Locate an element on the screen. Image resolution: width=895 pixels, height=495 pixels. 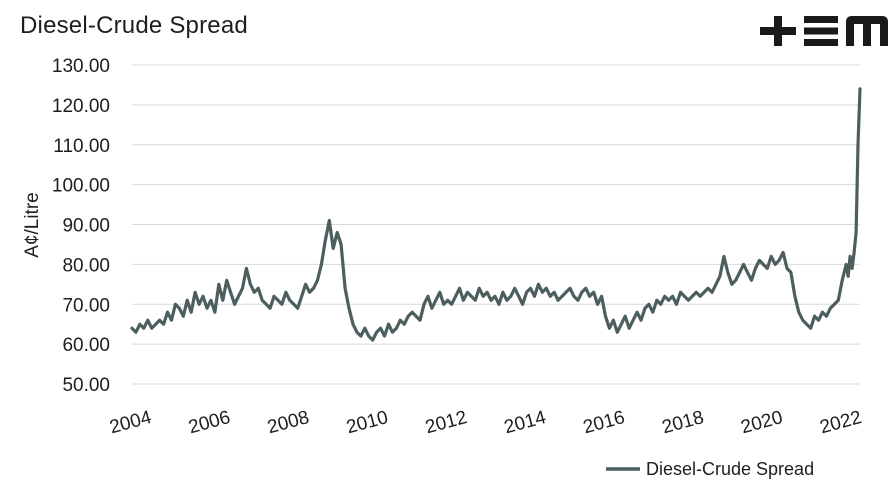
brand-logo is located at coordinates (824, 31).